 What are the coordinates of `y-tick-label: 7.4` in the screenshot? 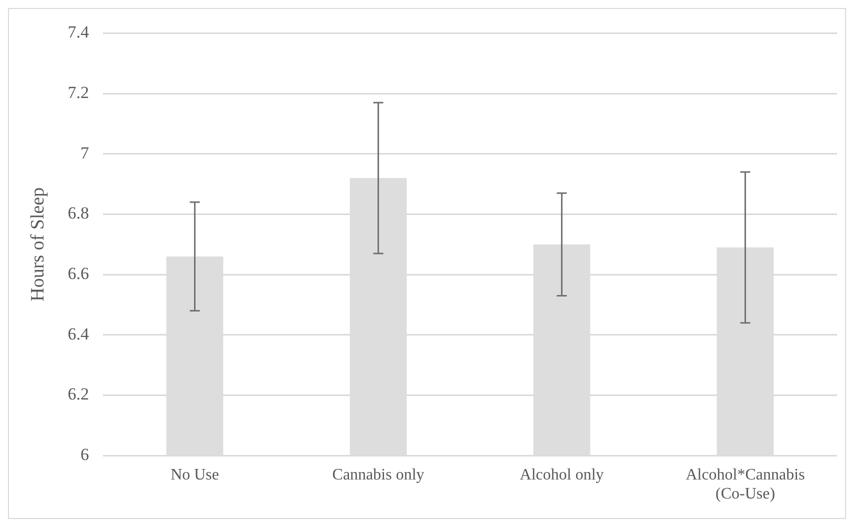 It's located at (79, 32).